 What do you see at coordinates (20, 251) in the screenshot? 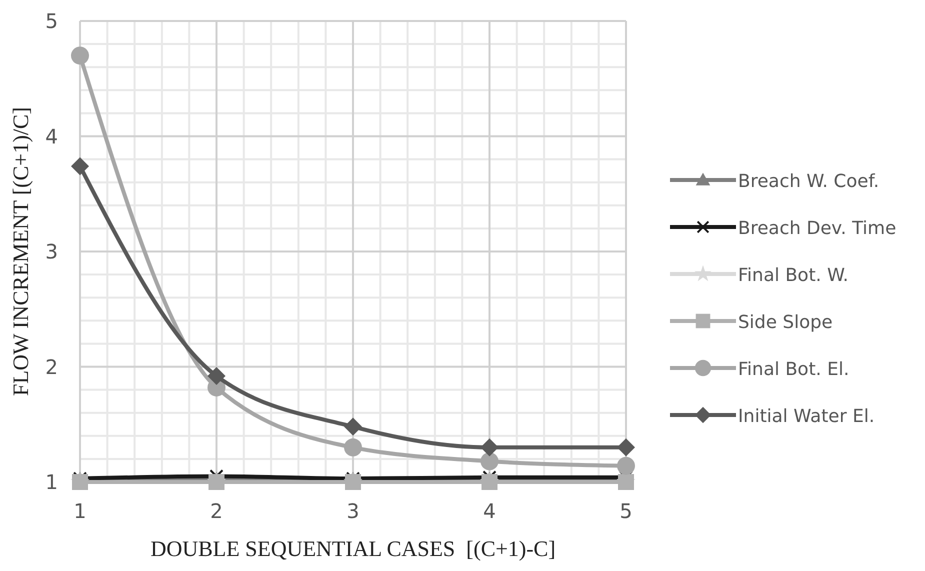
I see `y-axis-title: FLOW INCREMENT [(C+1)/C]` at bounding box center [20, 251].